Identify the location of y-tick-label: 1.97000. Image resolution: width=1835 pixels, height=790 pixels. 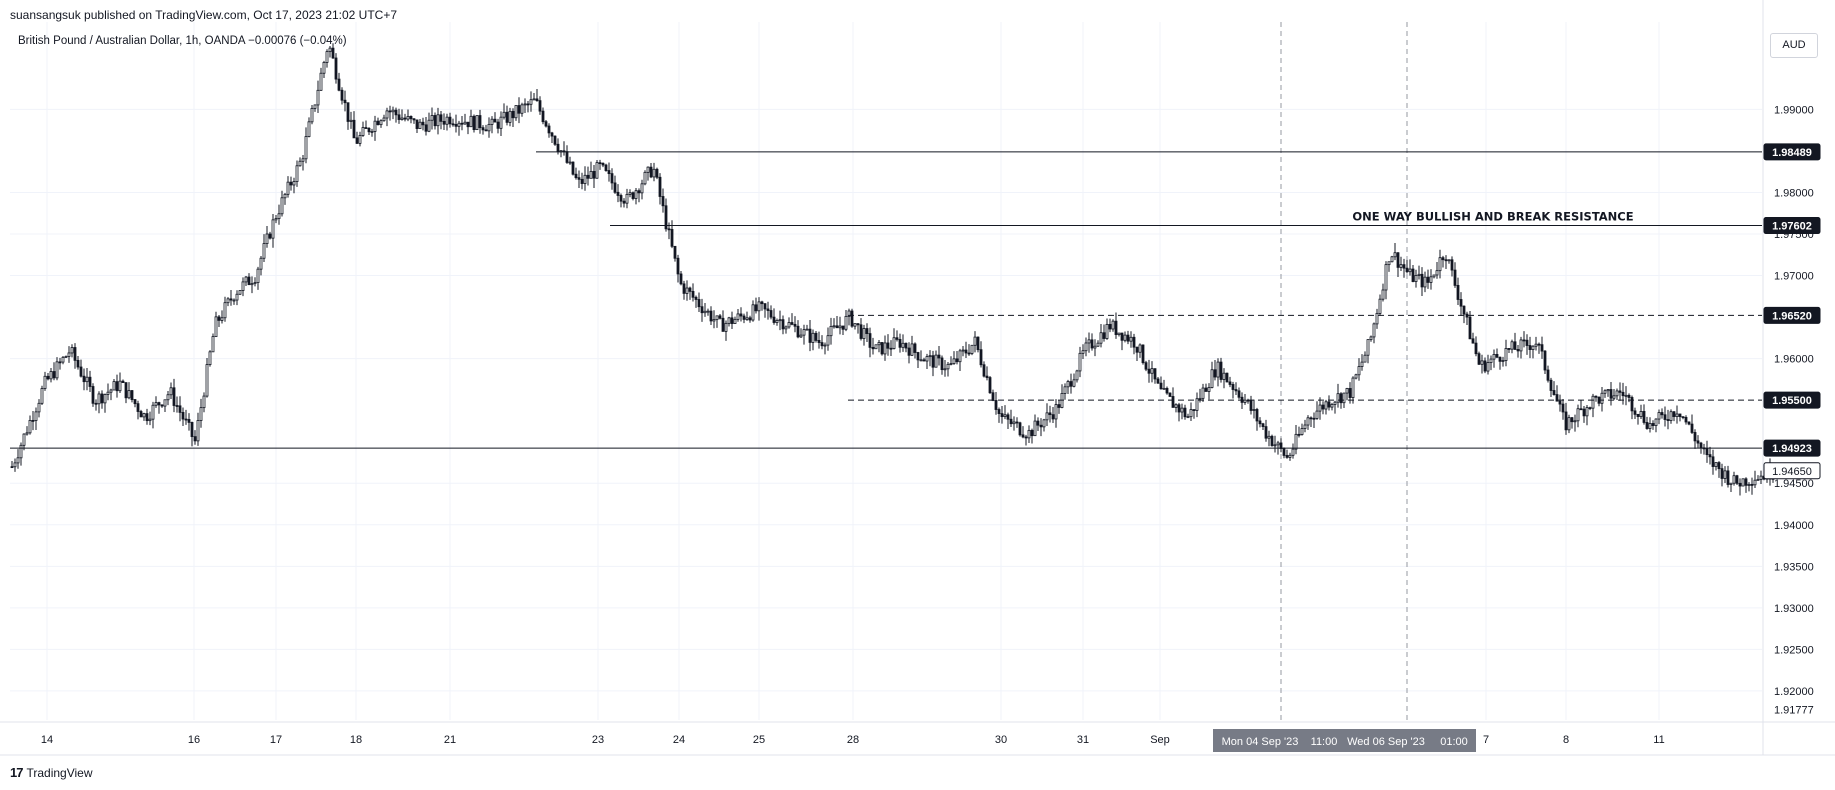
(1794, 277).